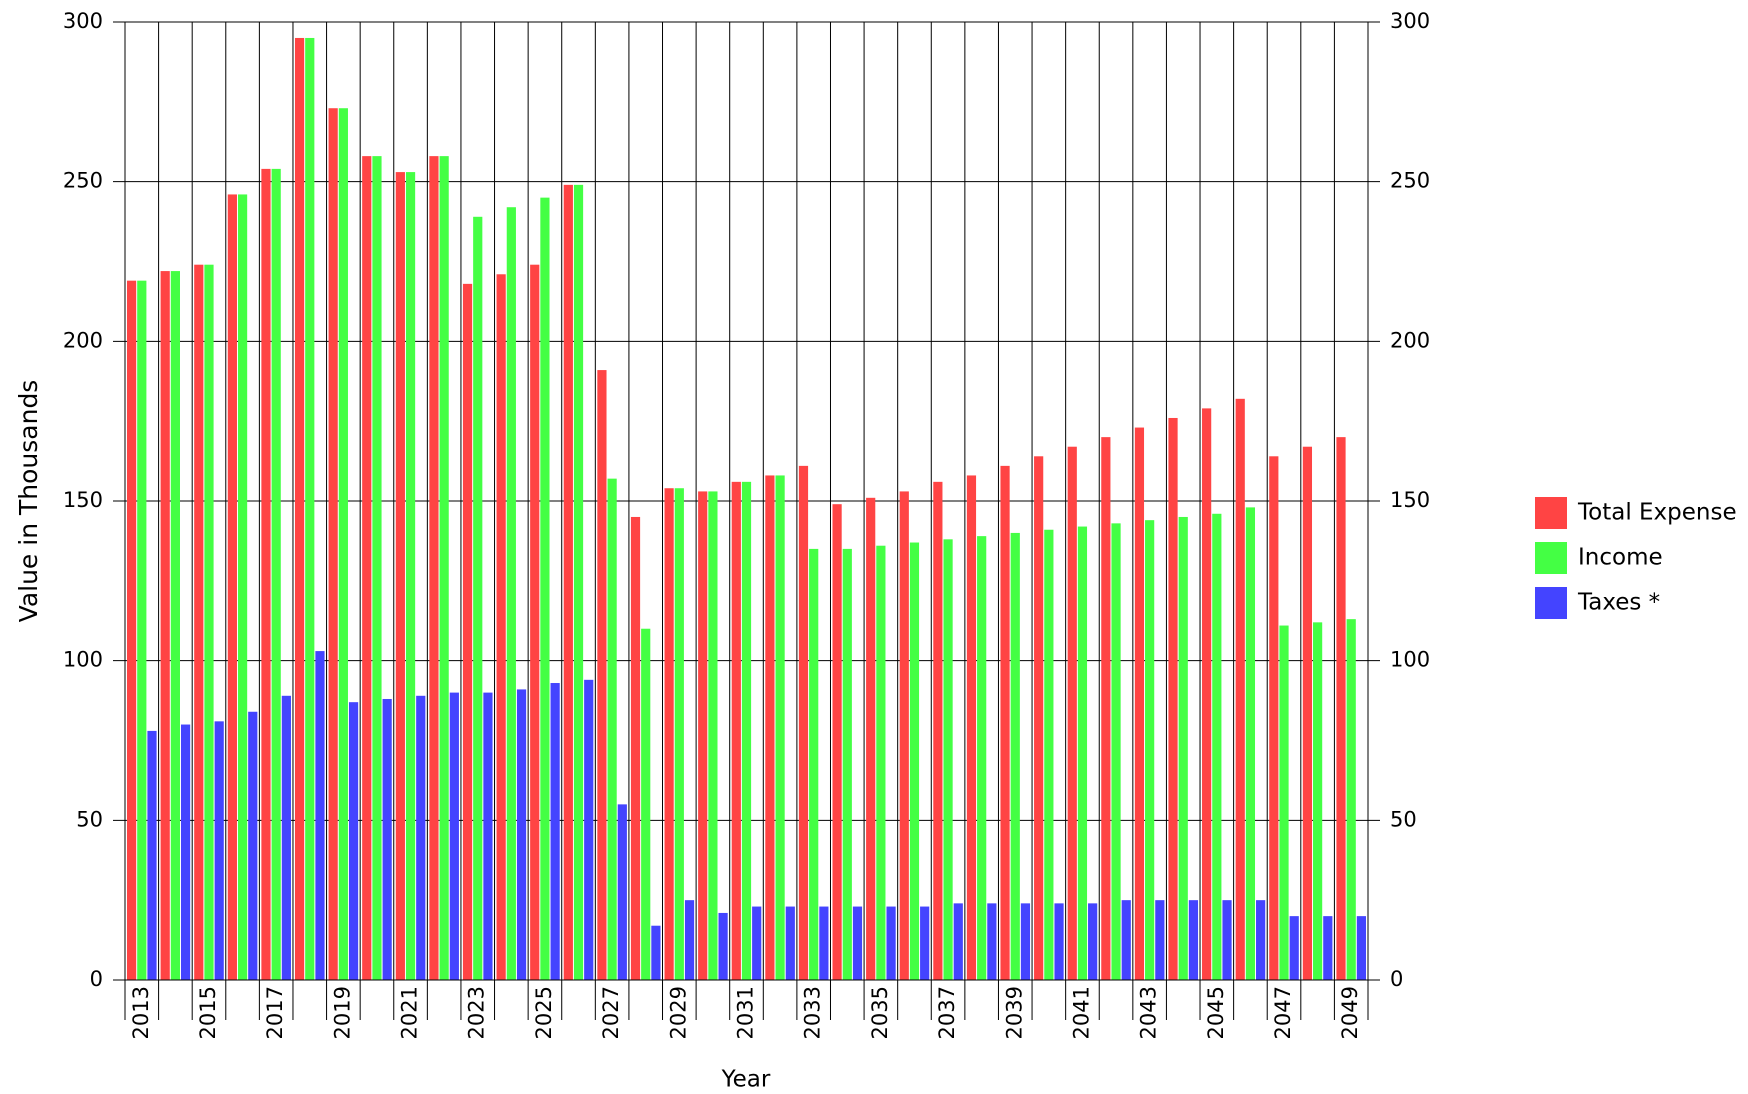 This screenshot has width=1748, height=1094. What do you see at coordinates (83, 181) in the screenshot?
I see `y-tick-label: 250` at bounding box center [83, 181].